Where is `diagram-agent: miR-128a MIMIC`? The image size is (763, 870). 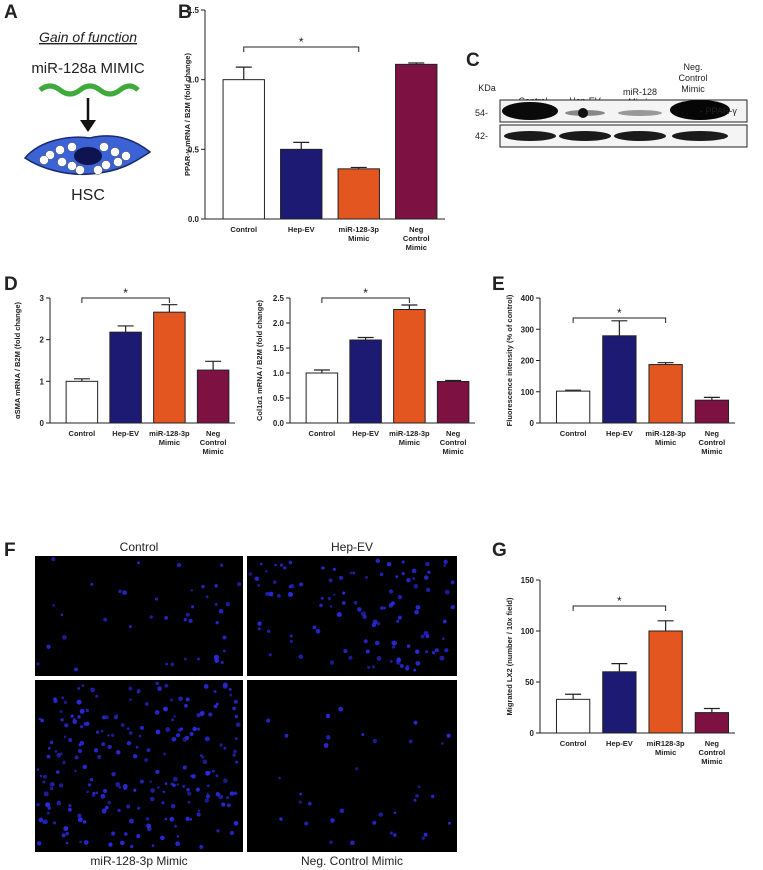 diagram-agent: miR-128a MIMIC is located at coordinates (88, 68).